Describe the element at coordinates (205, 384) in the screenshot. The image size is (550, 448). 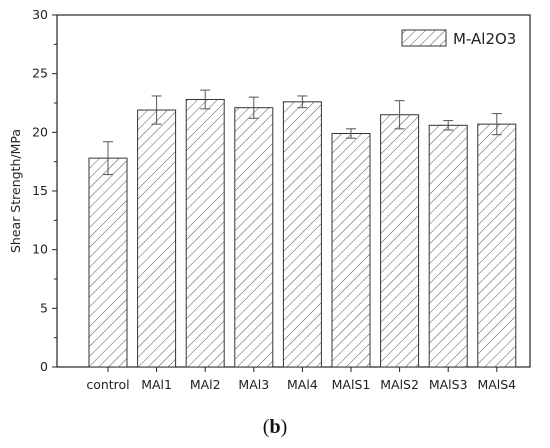
I see `x-tick-label-MAl2: MAl2` at that location.